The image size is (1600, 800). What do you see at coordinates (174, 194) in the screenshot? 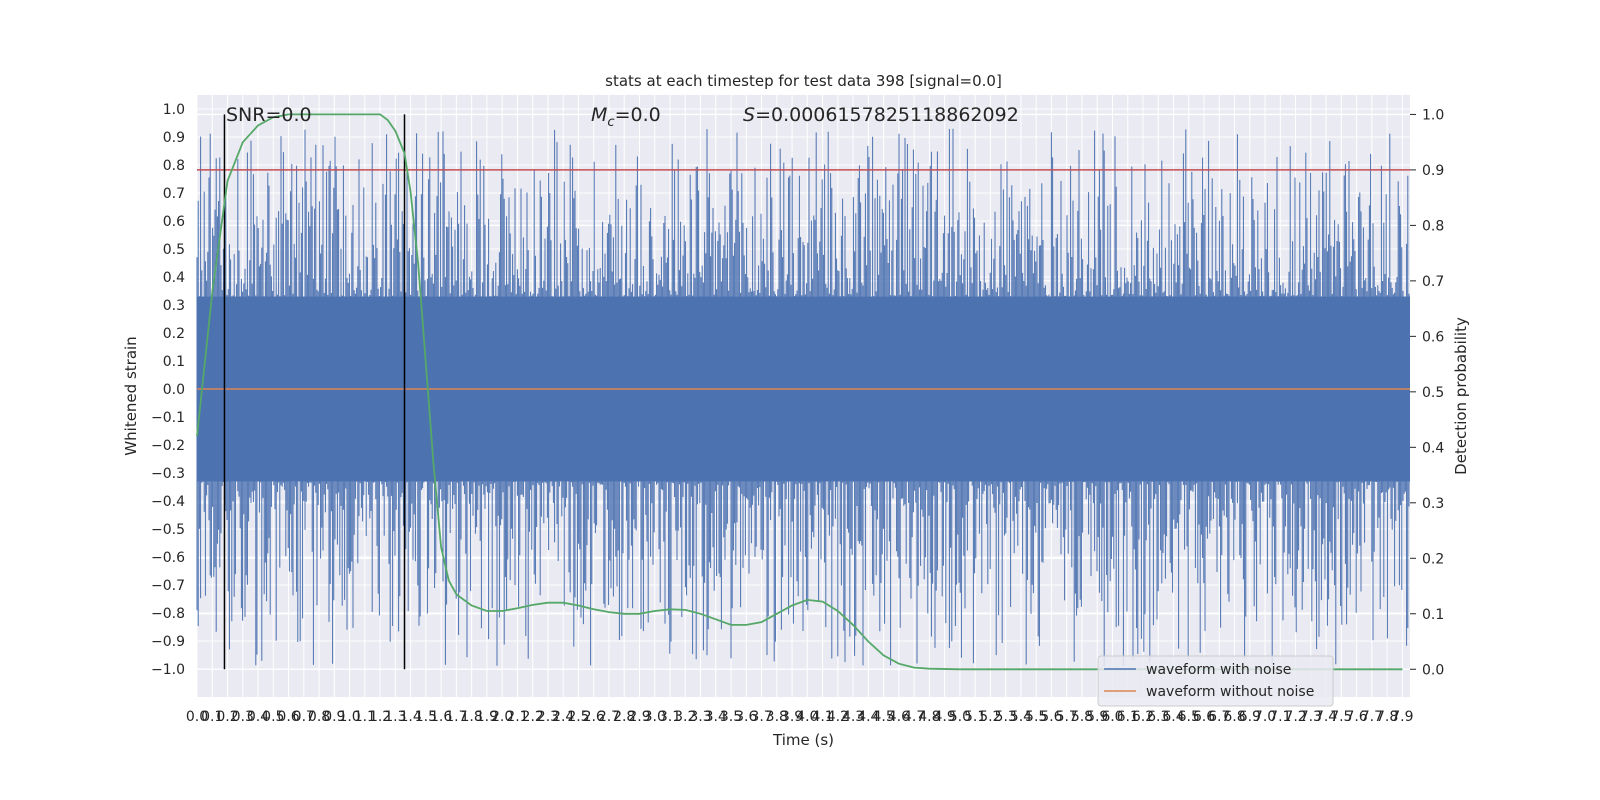
I see `y-tick-label: 0.7` at bounding box center [174, 194].